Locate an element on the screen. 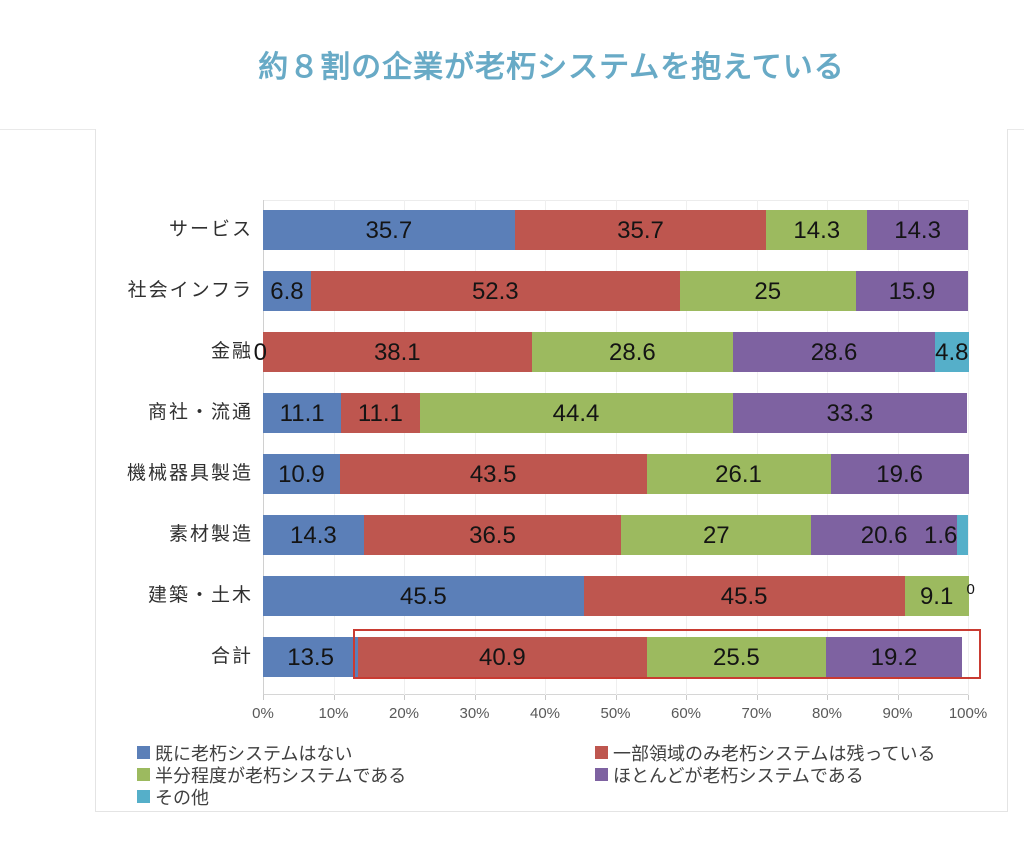 The width and height of the screenshot is (1024, 844). legend-label: 一部領域のみ老朽システムは残っている is located at coordinates (774, 754).